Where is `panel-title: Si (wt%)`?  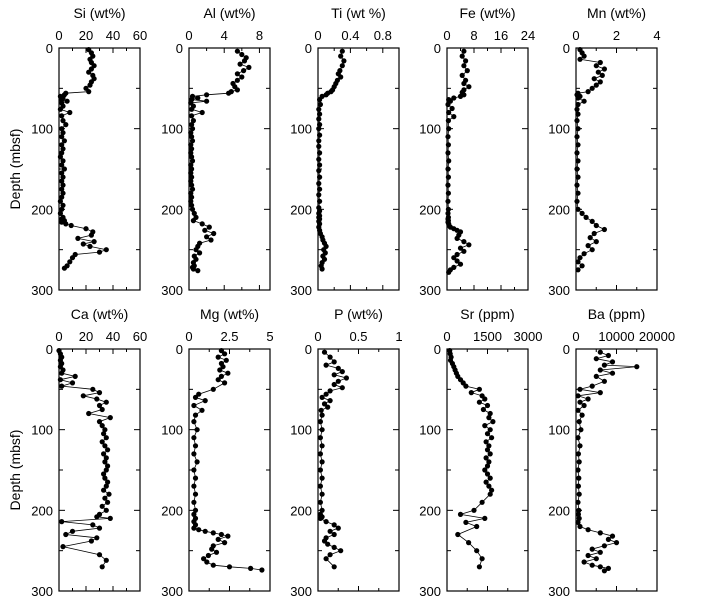
panel-title: Si (wt%) is located at coordinates (99, 13).